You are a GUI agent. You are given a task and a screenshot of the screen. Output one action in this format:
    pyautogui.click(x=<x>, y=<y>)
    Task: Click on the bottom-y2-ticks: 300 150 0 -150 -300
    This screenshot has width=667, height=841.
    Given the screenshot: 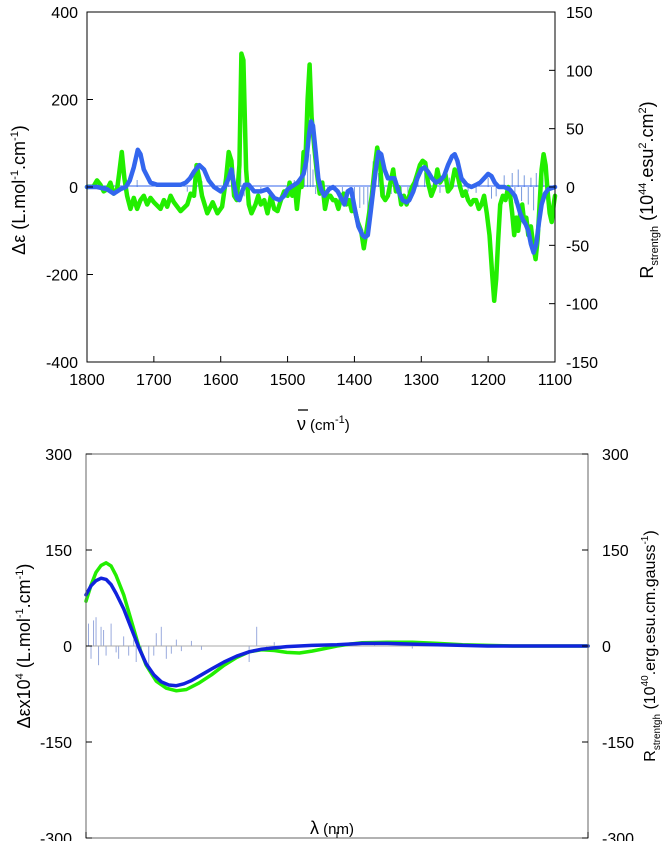 What is the action you would take?
    pyautogui.click(x=608, y=644)
    